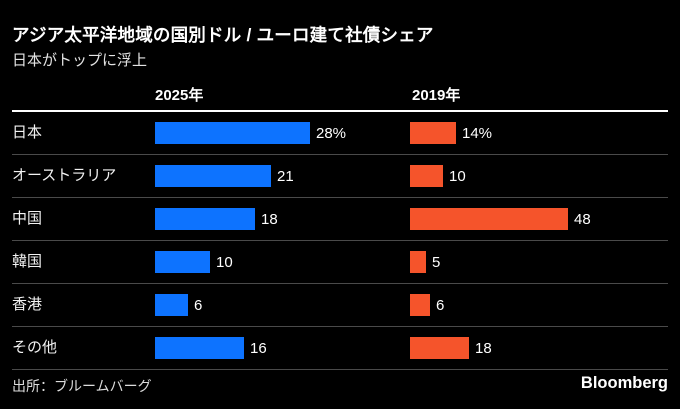  I want to click on bar-group-2019年: 14%, so click(451, 133).